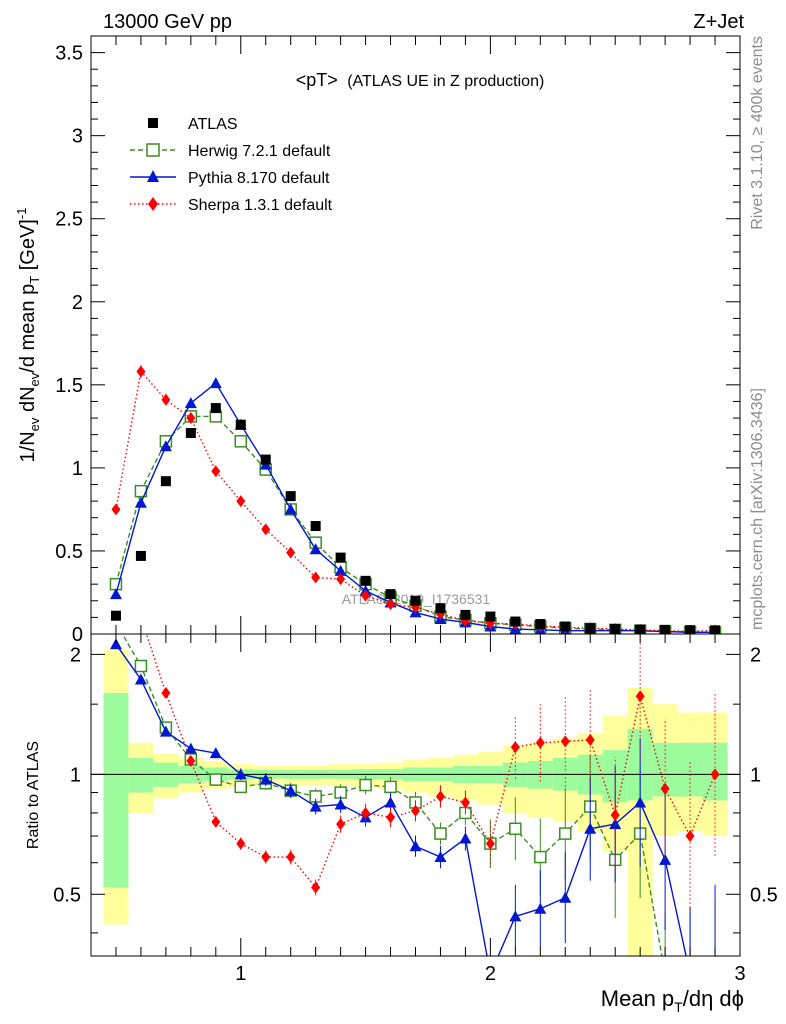 This screenshot has height=1024, width=786. I want to click on y-tick-label: 1, so click(77, 469).